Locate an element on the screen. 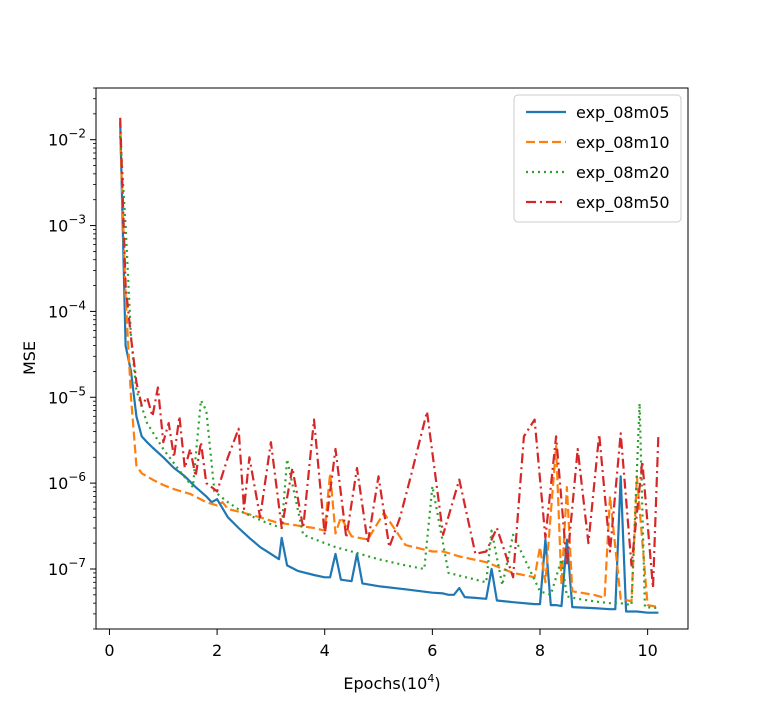 The image size is (763, 708). legend-label-exp_08m10: exp_08m10 is located at coordinates (623, 143).